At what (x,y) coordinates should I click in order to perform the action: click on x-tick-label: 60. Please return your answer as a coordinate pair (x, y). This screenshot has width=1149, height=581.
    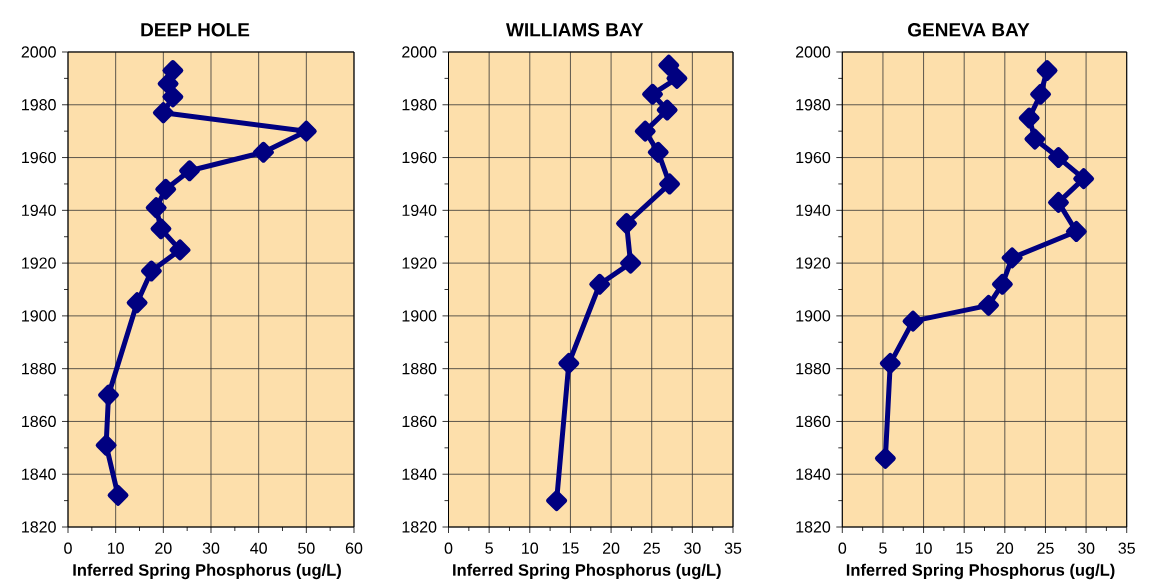
    Looking at the image, I should click on (354, 548).